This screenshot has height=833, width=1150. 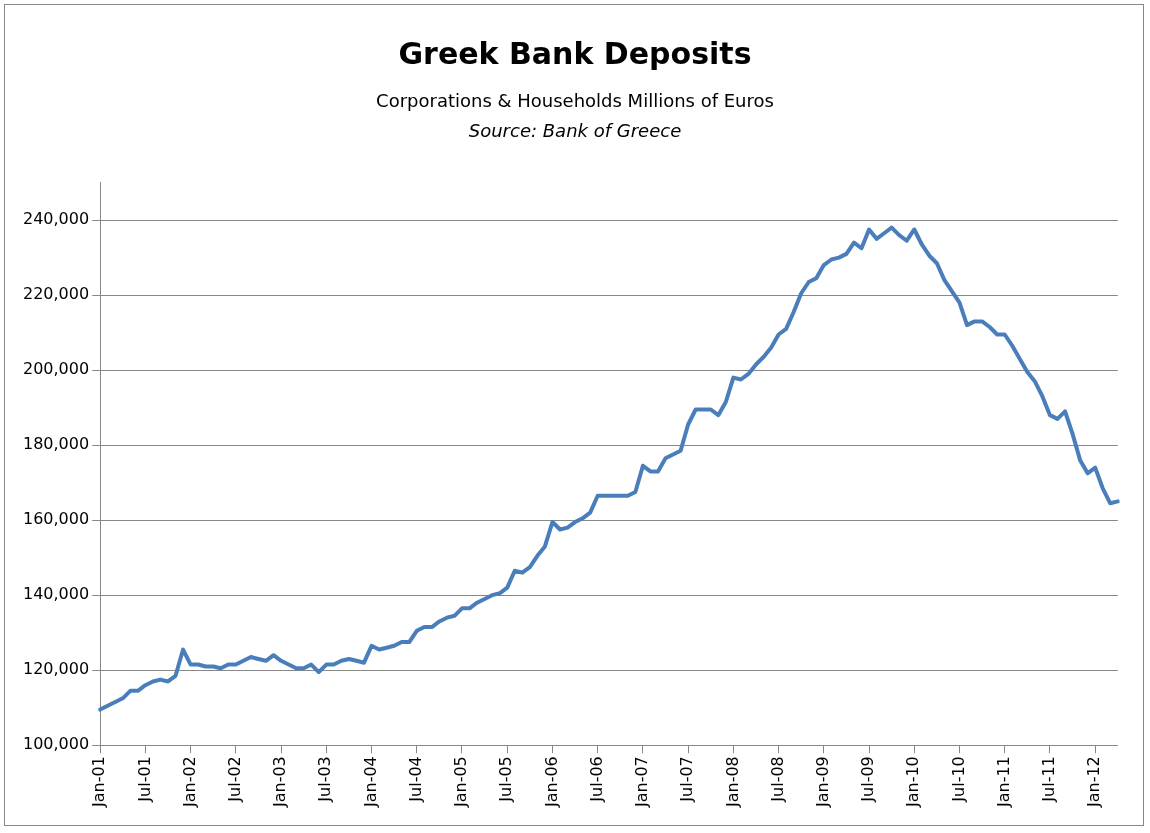 What do you see at coordinates (280, 782) in the screenshot?
I see `x-tick-label: Jan-03` at bounding box center [280, 782].